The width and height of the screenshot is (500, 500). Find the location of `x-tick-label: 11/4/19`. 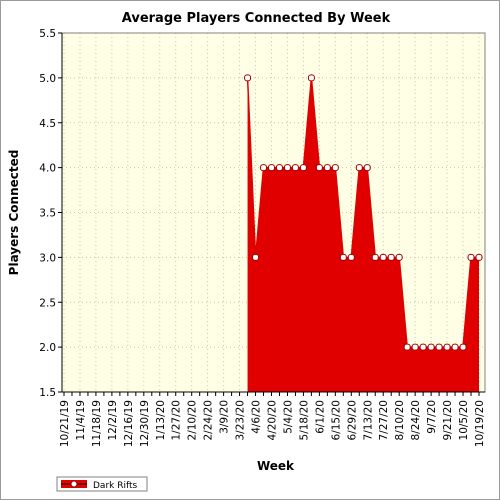

x-tick-label: 11/4/19 is located at coordinates (81, 420).